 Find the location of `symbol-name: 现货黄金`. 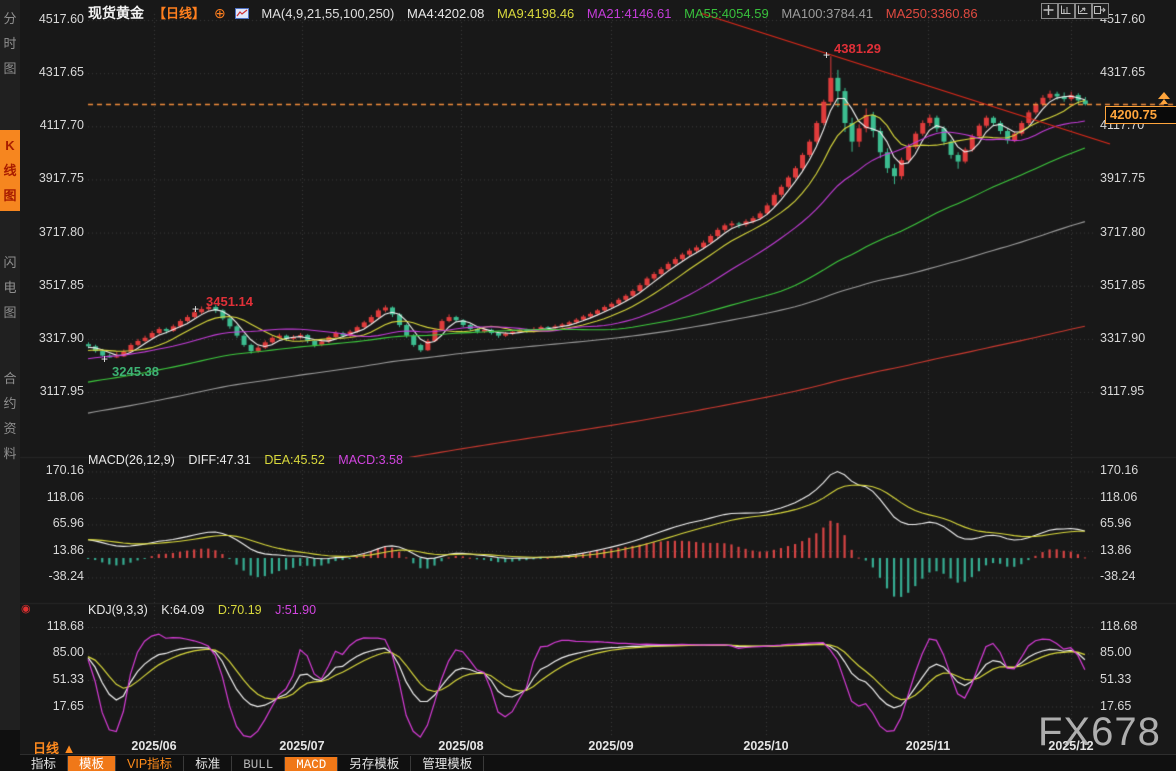

symbol-name: 现货黄金 is located at coordinates (116, 13).